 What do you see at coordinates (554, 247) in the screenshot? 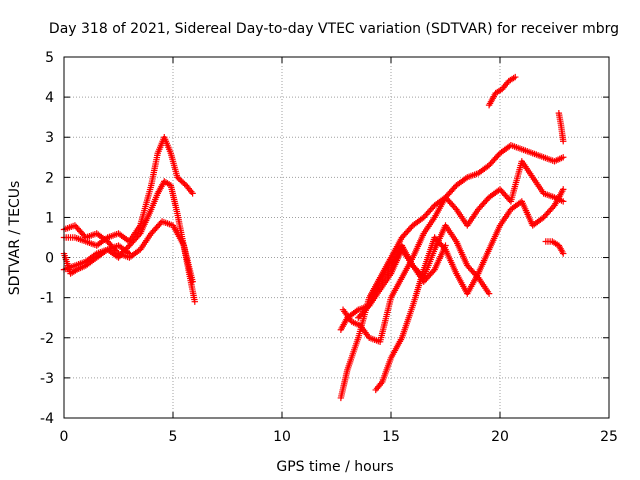
I see `series-track-k` at bounding box center [554, 247].